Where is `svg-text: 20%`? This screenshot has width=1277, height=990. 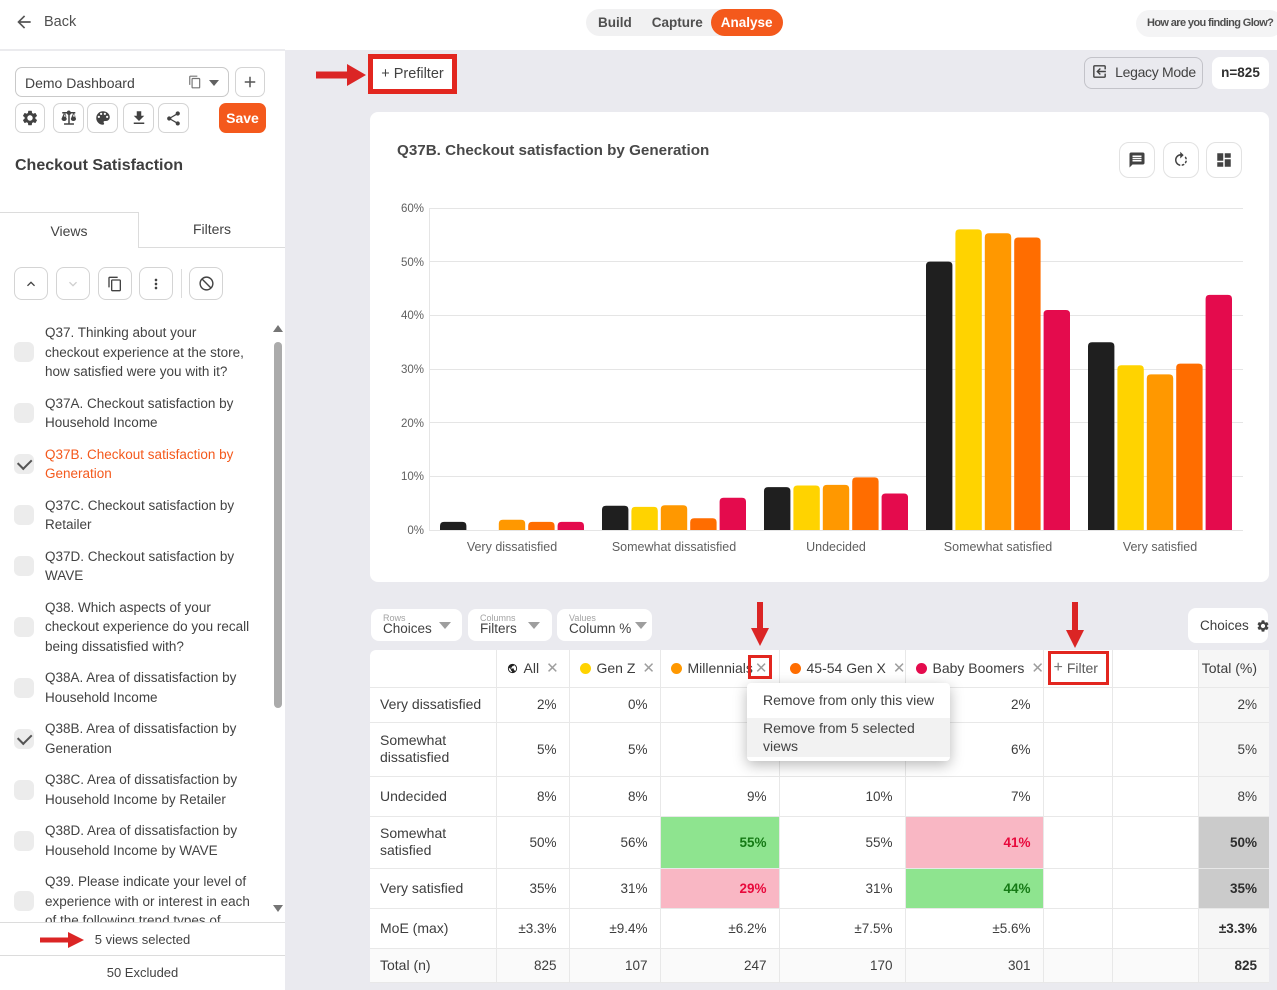 svg-text: 20% is located at coordinates (412, 424).